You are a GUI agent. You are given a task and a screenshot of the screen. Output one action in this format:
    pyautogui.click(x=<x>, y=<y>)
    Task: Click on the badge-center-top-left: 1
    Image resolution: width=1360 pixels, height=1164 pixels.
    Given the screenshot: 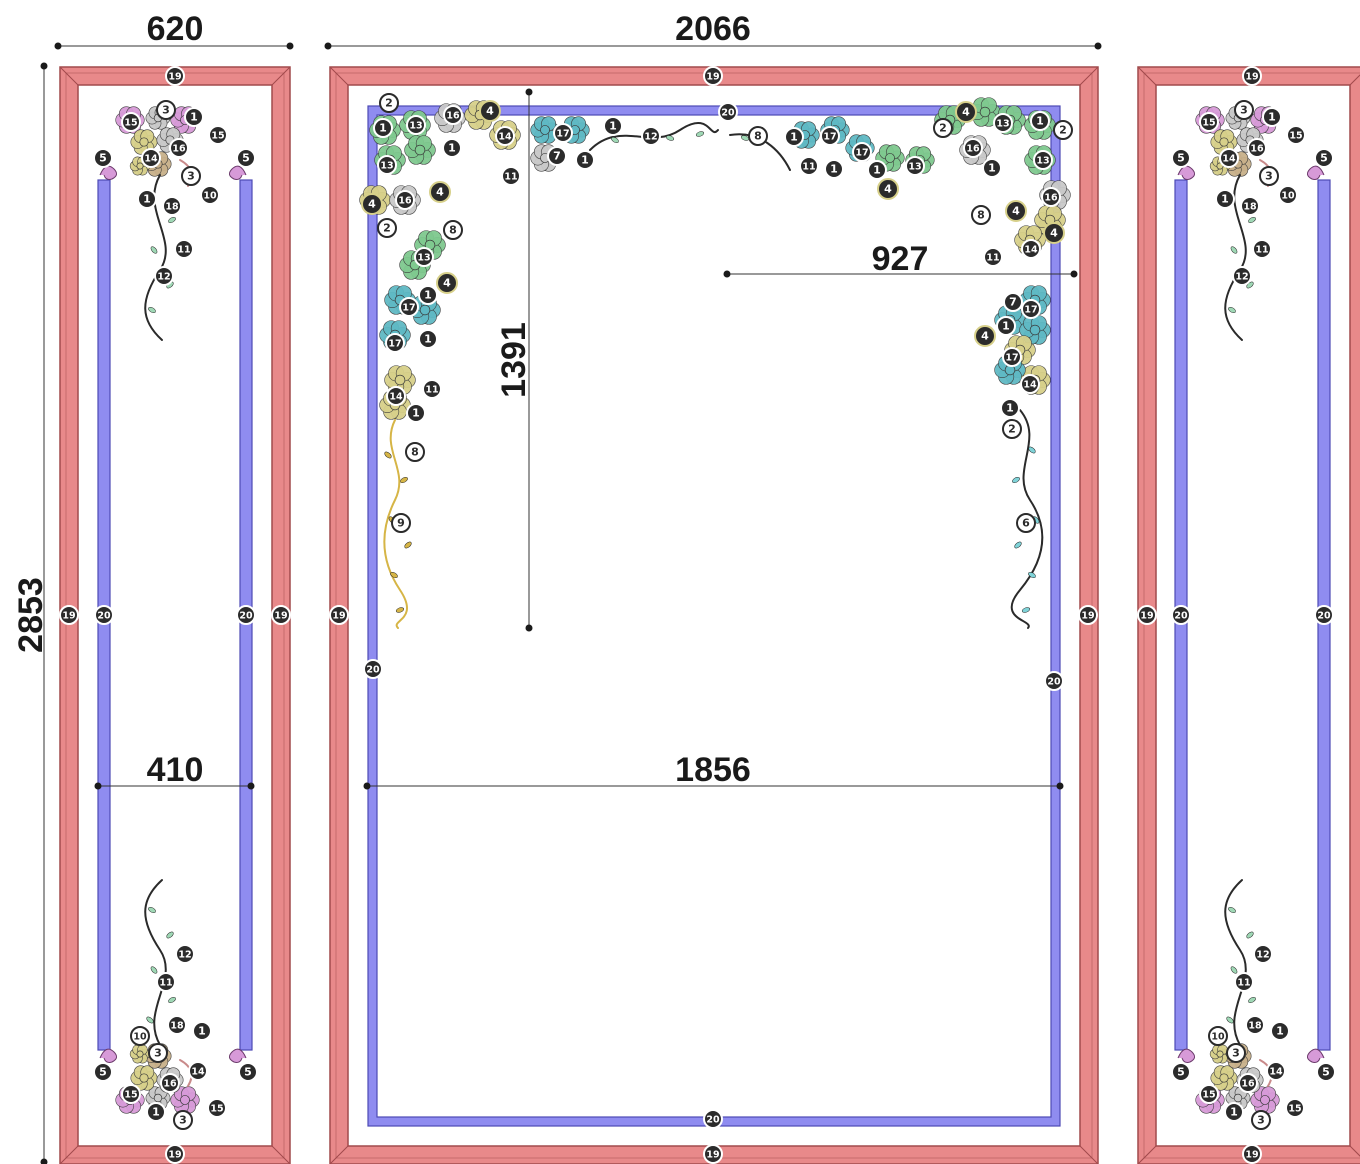 What is the action you would take?
    pyautogui.click(x=383, y=128)
    